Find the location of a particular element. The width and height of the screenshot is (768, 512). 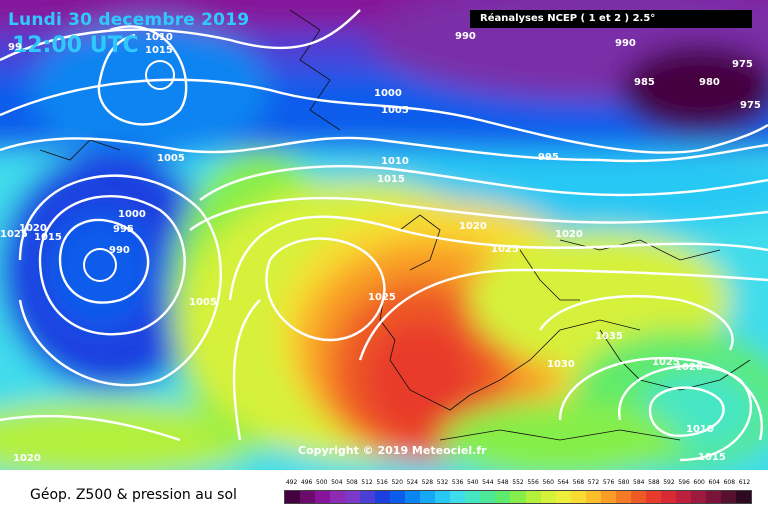

legend-value-label: 592 is located at coordinates (669, 482).